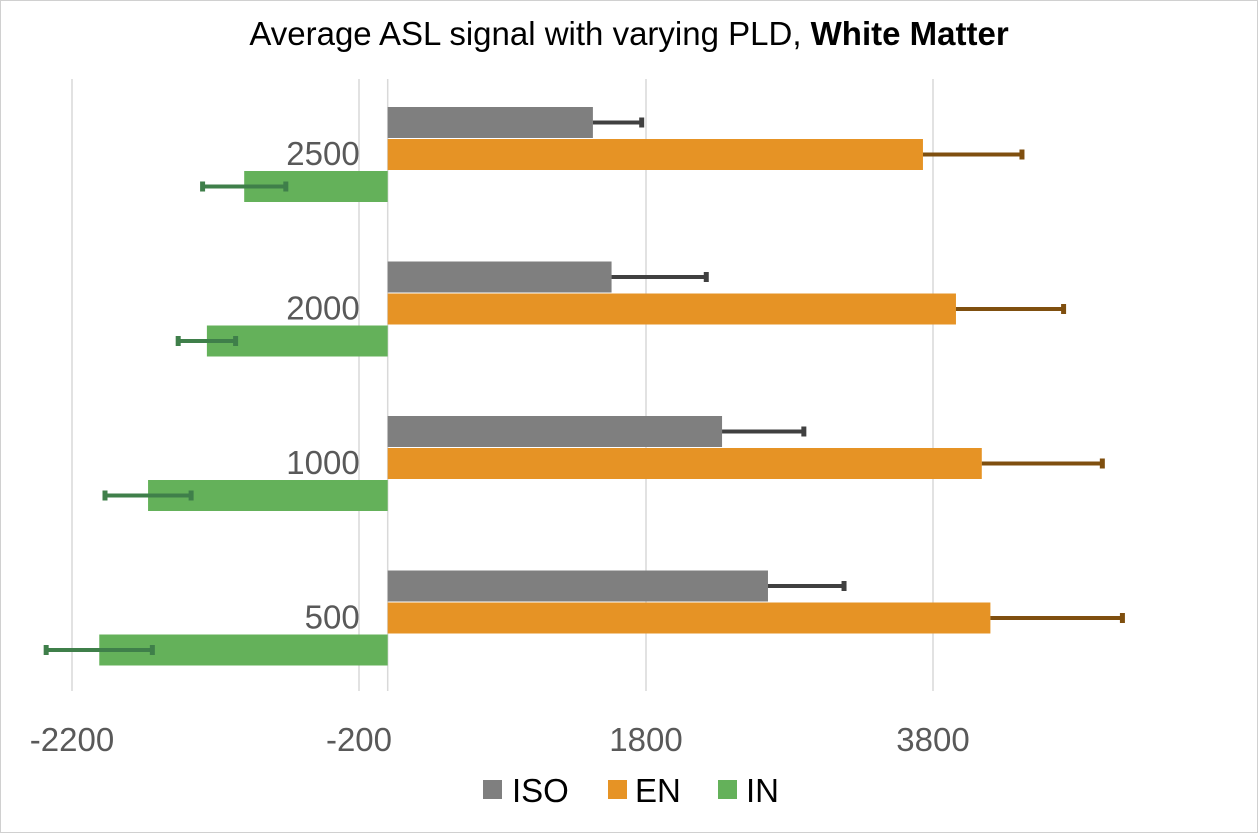 The image size is (1258, 833). I want to click on legend-label-in: IN, so click(762, 790).